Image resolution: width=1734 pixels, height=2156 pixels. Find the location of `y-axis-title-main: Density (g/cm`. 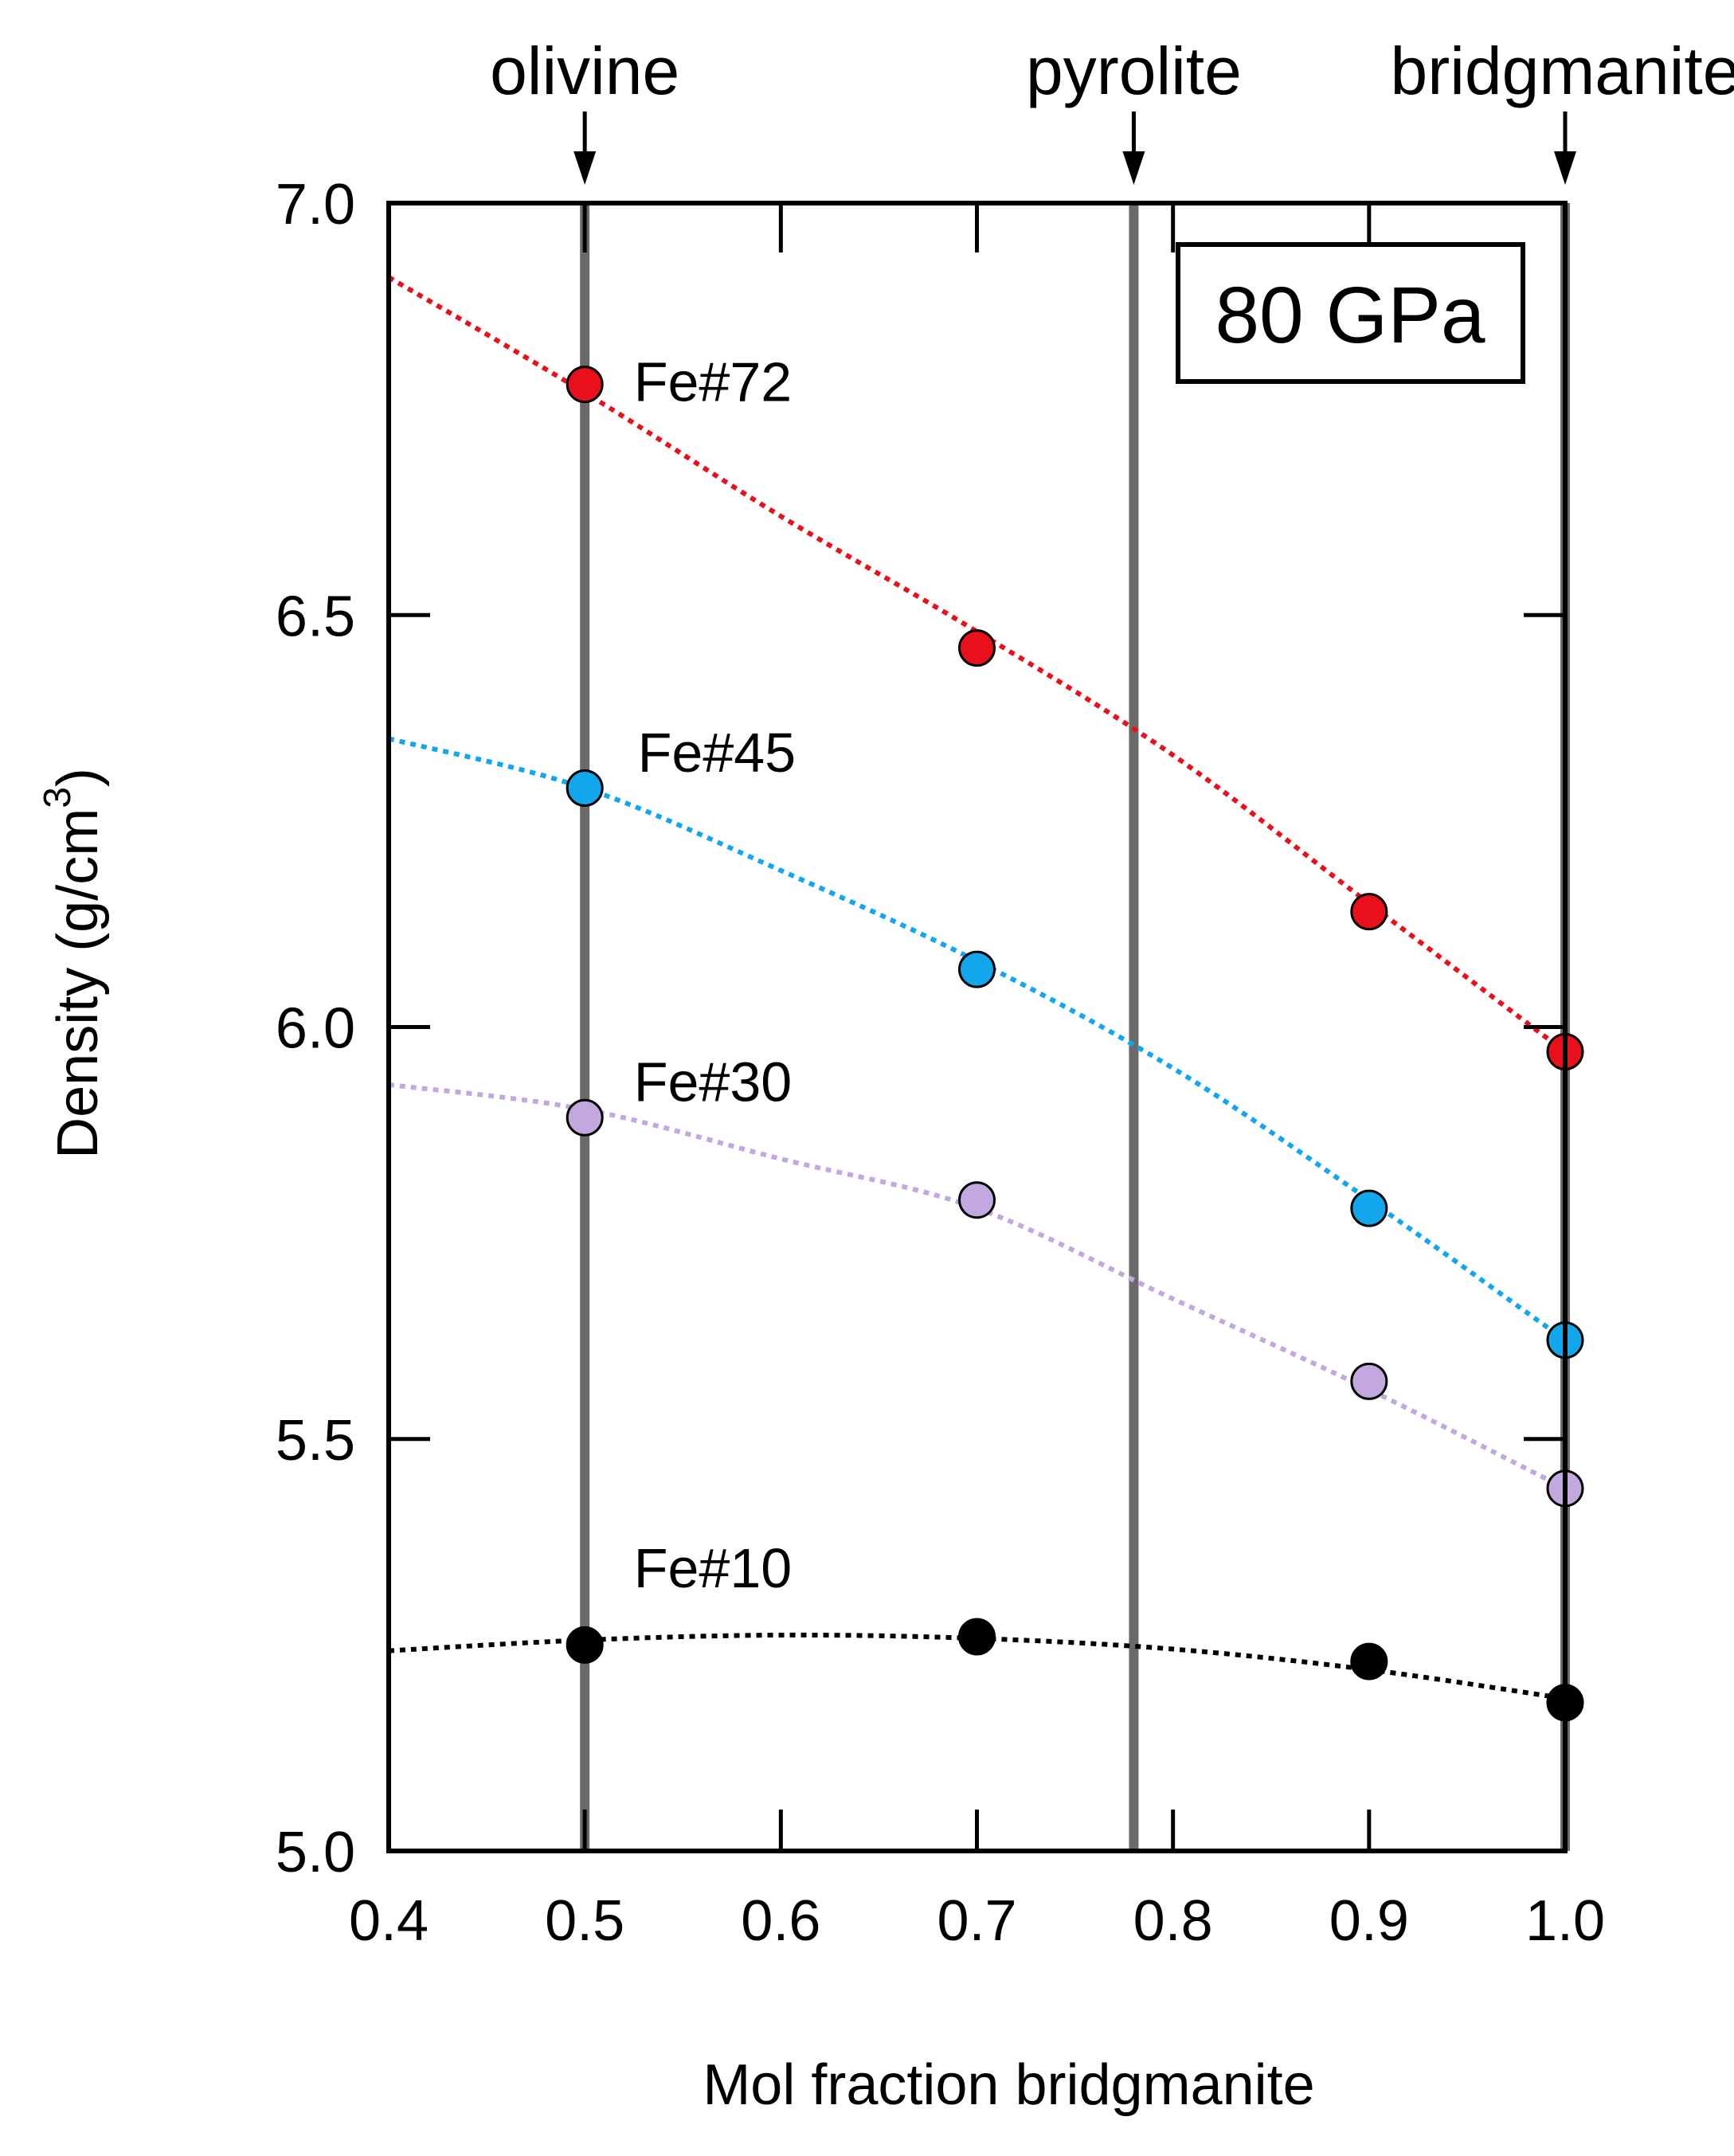

y-axis-title-main: Density (g/cm is located at coordinates (78, 984).